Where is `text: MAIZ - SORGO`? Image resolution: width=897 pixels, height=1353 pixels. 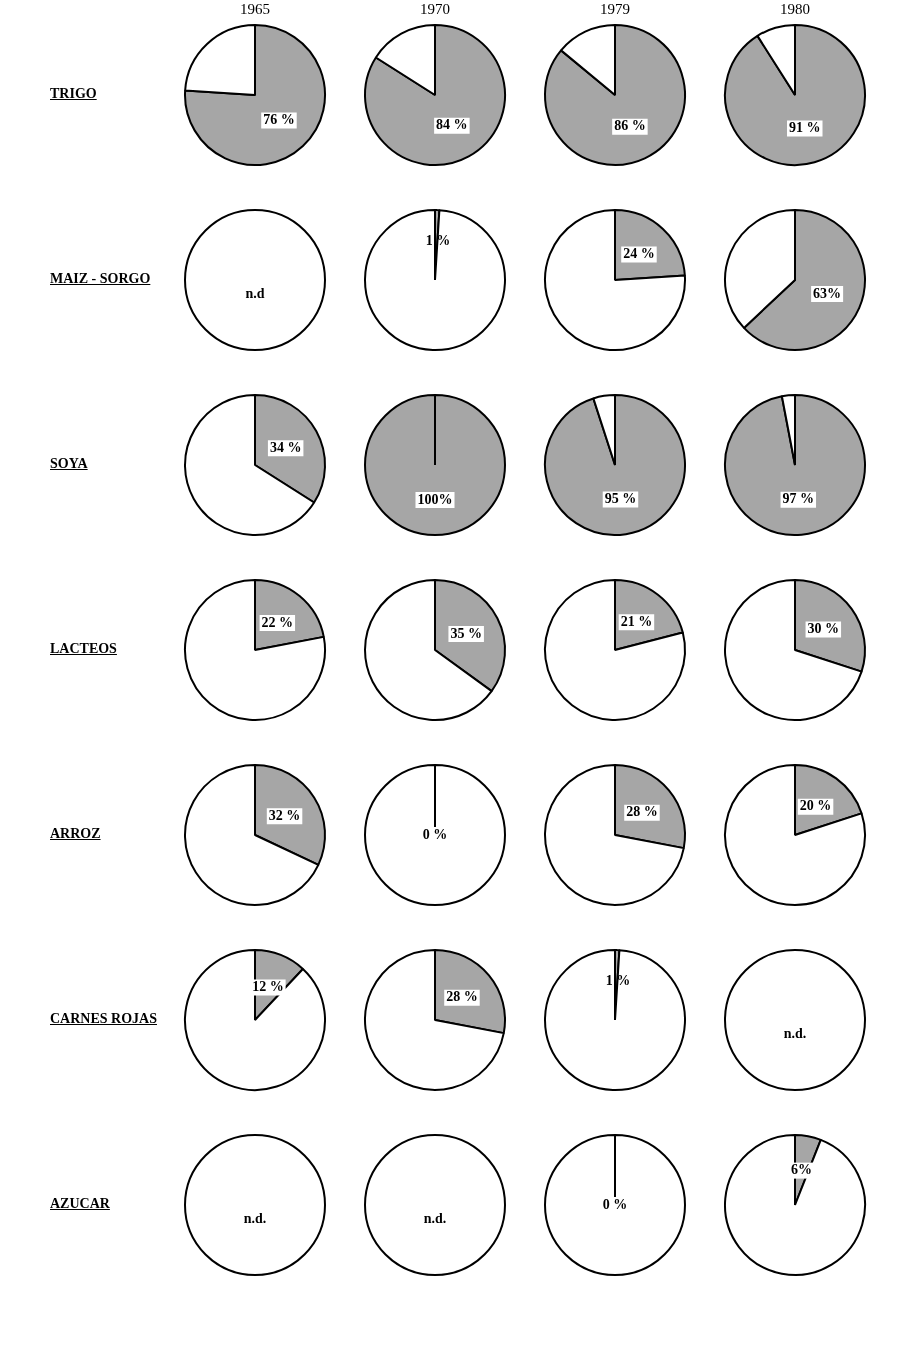
text: MAIZ - SORGO is located at coordinates (100, 278).